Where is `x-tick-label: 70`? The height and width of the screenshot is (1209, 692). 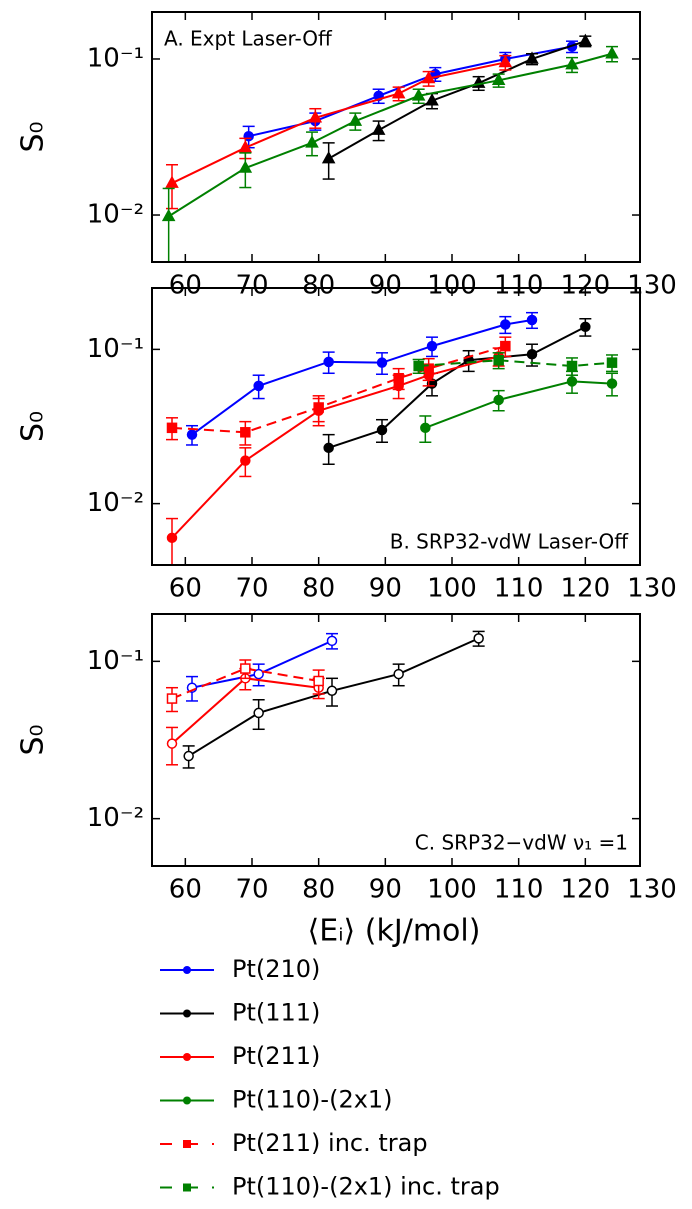
x-tick-label: 70 is located at coordinates (251, 890).